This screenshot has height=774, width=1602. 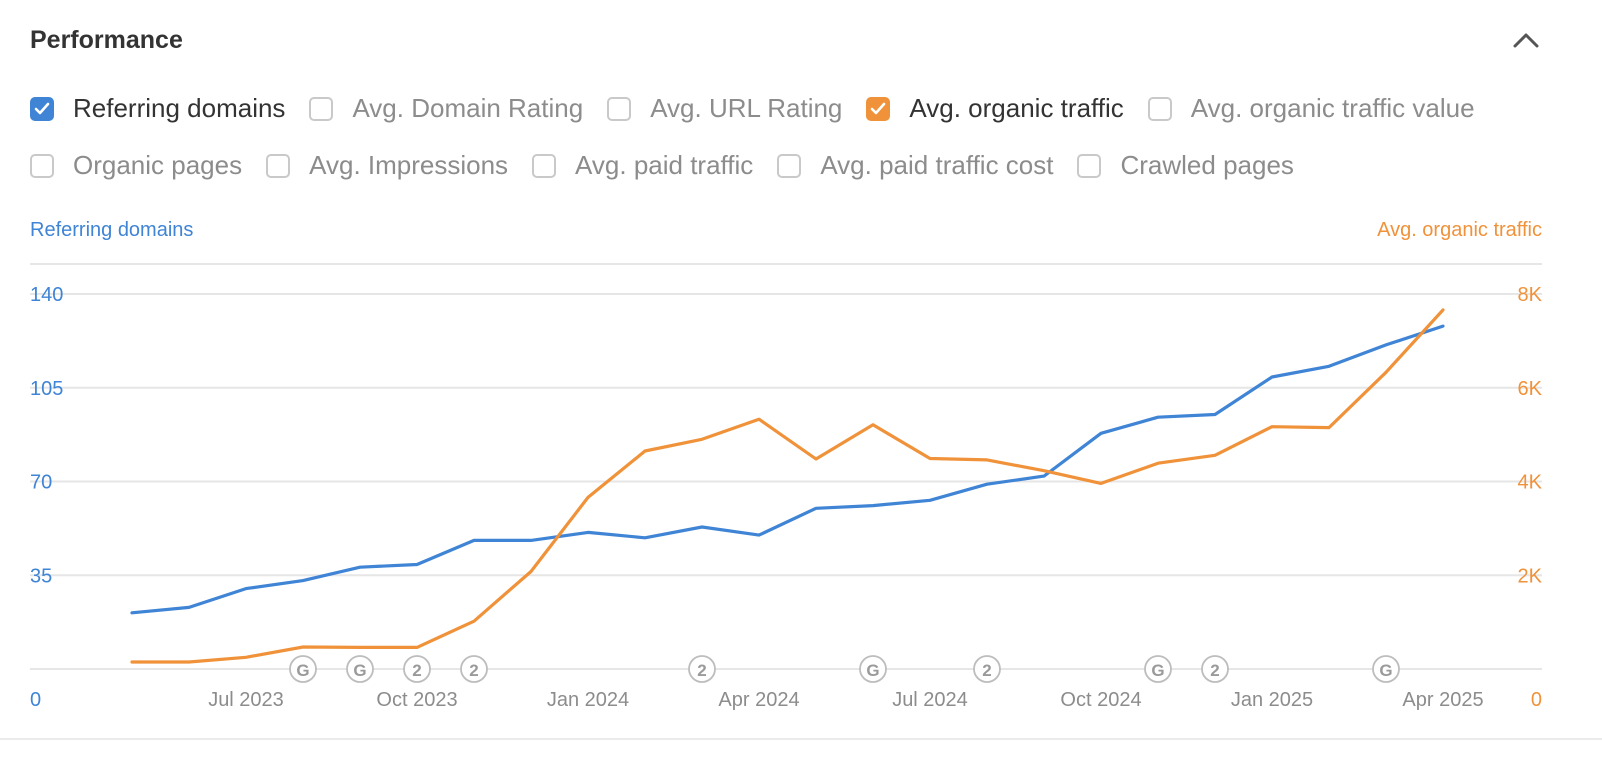 I want to click on right-tick-label: 6K, so click(x=1530, y=389).